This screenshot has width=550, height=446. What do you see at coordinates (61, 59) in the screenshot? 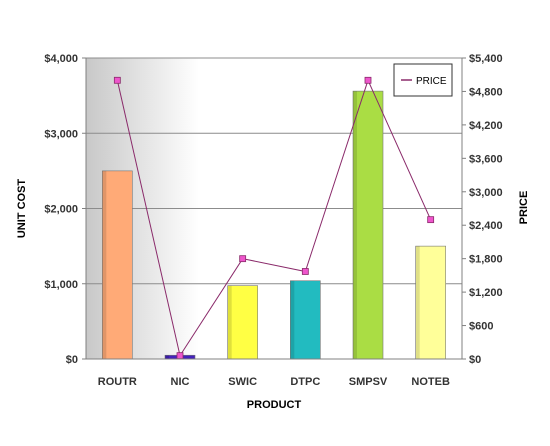
I see `y-tick-label: $4,000` at bounding box center [61, 59].